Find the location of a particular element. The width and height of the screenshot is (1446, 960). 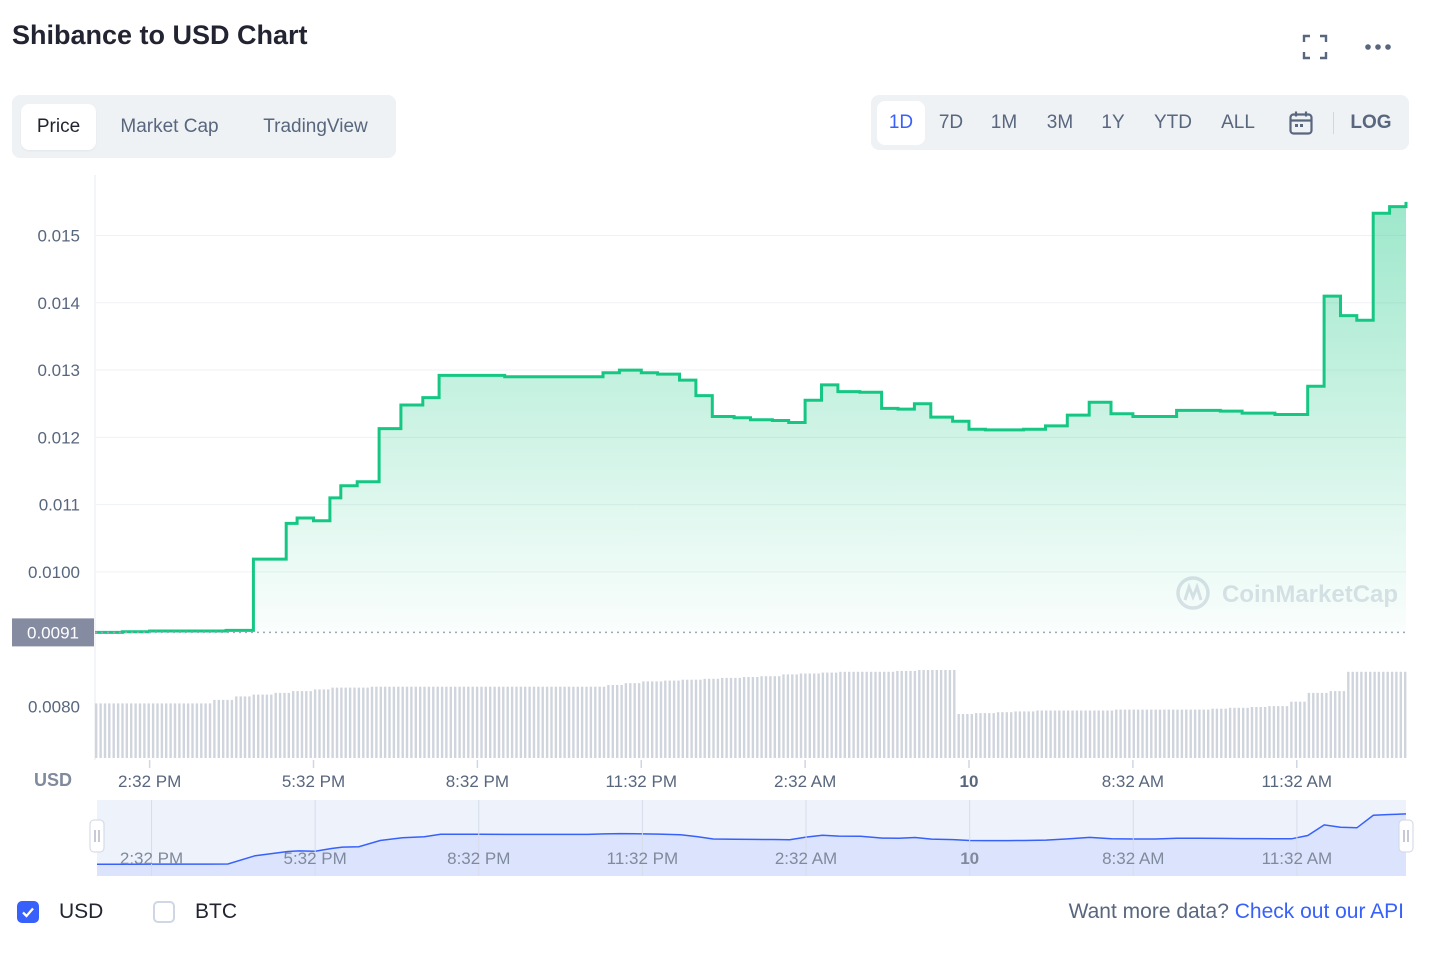

range-all: ALL is located at coordinates (1238, 122).